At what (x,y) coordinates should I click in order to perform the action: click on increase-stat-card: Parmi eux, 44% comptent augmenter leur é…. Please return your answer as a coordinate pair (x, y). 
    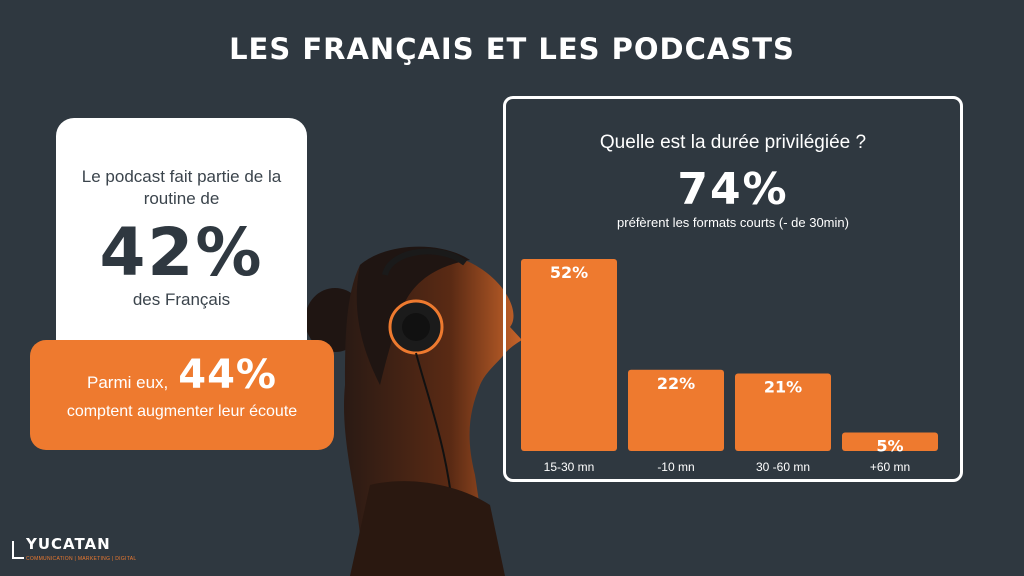
    Looking at the image, I should click on (182, 395).